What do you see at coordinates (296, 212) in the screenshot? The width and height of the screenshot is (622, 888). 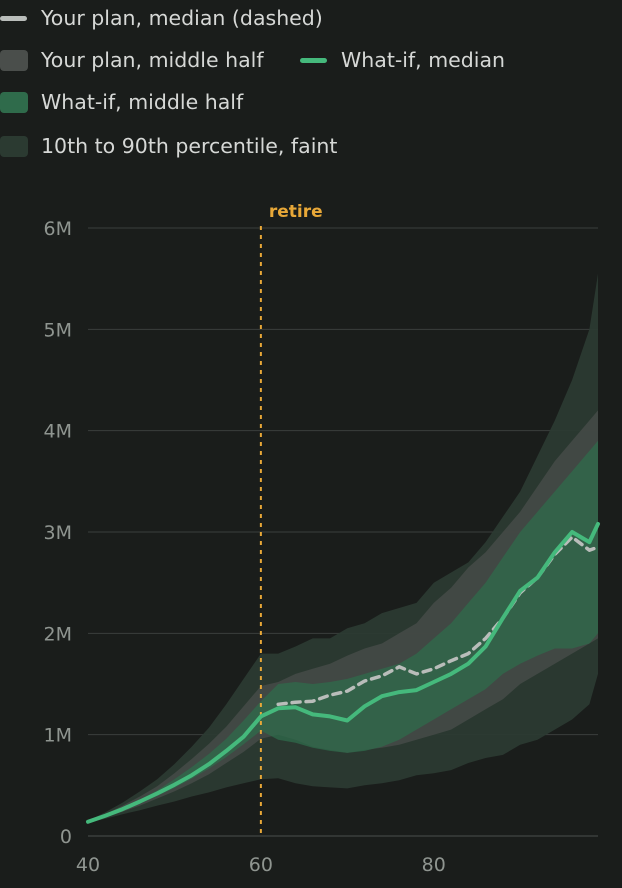 I see `retire-label: retire` at bounding box center [296, 212].